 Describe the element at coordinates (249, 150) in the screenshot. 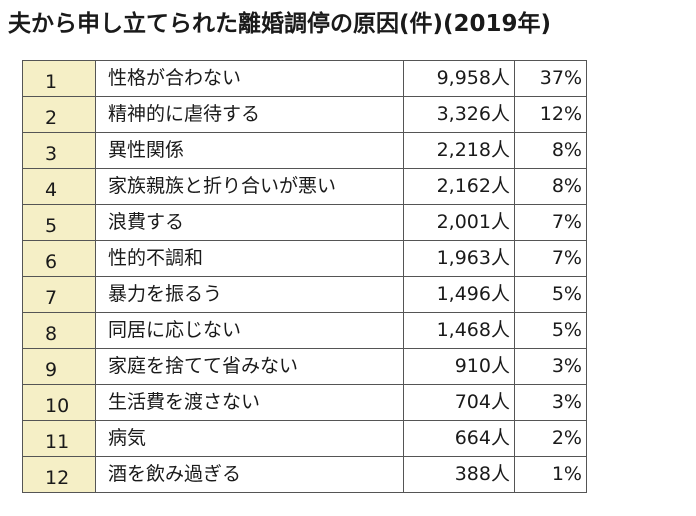

I see `cause-cell: 異性関係` at that location.